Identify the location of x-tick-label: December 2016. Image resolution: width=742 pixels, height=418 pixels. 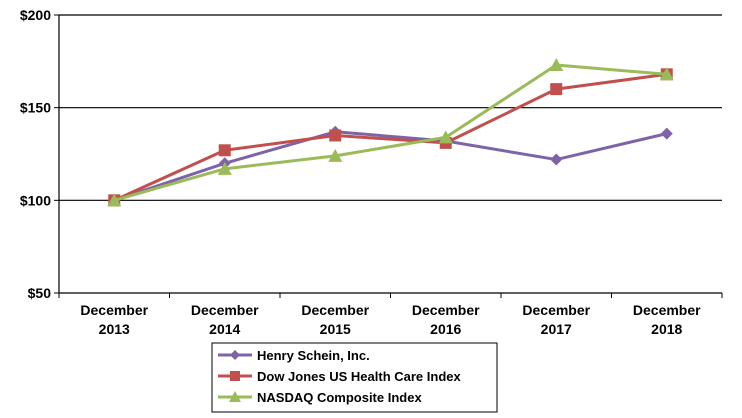
(446, 319).